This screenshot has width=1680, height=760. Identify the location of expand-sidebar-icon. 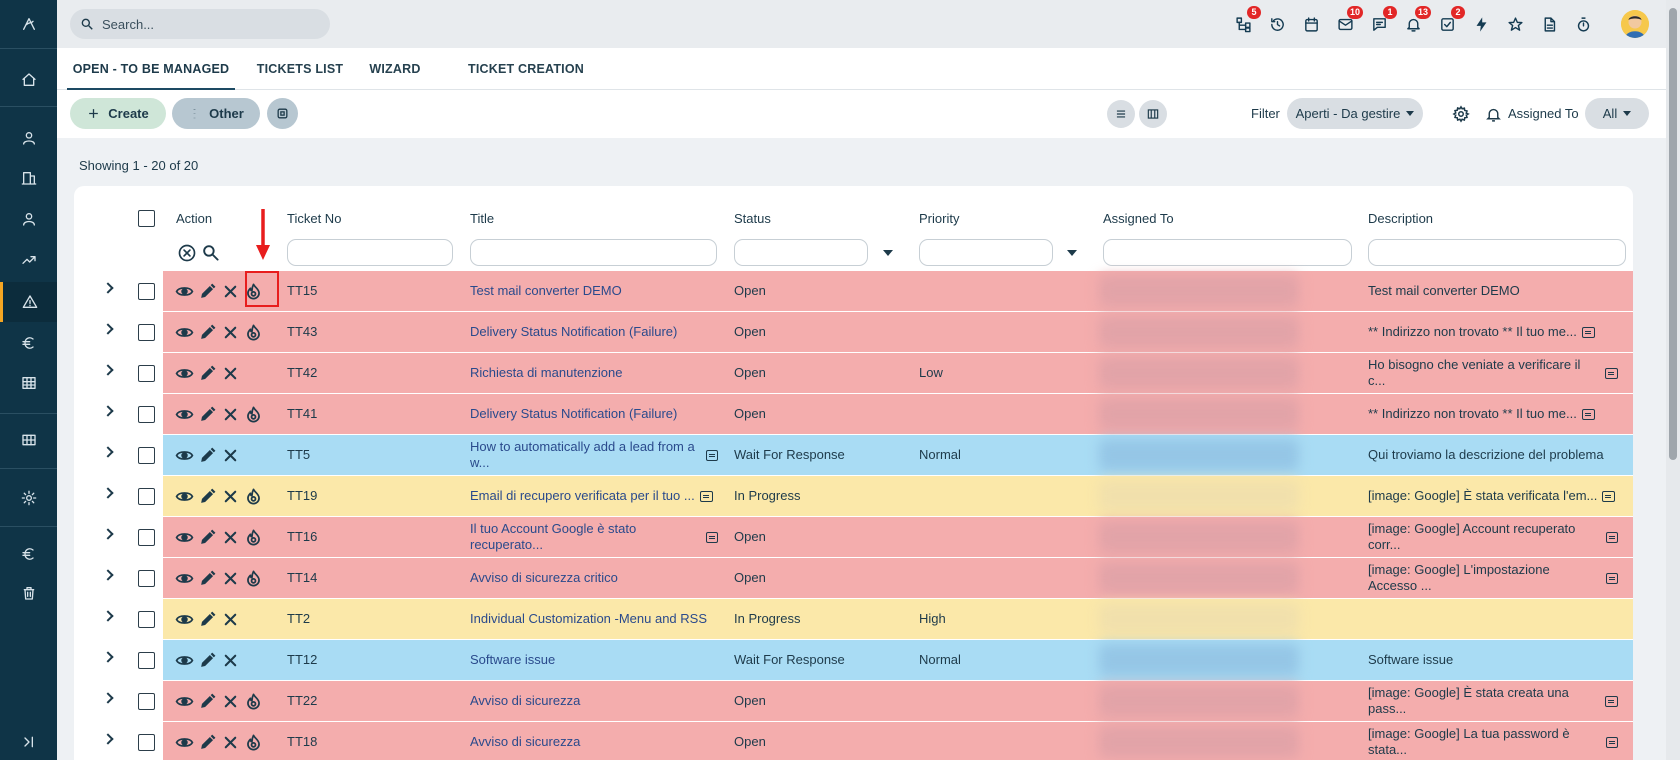
(28, 741).